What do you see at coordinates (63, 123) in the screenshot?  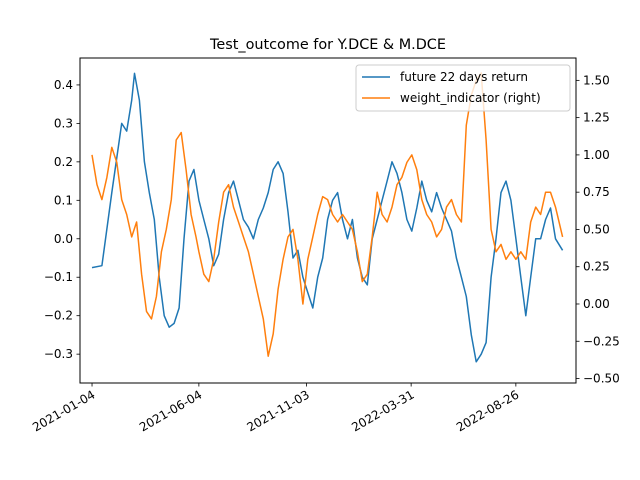 I see `left-y-tick-label: 0.3` at bounding box center [63, 123].